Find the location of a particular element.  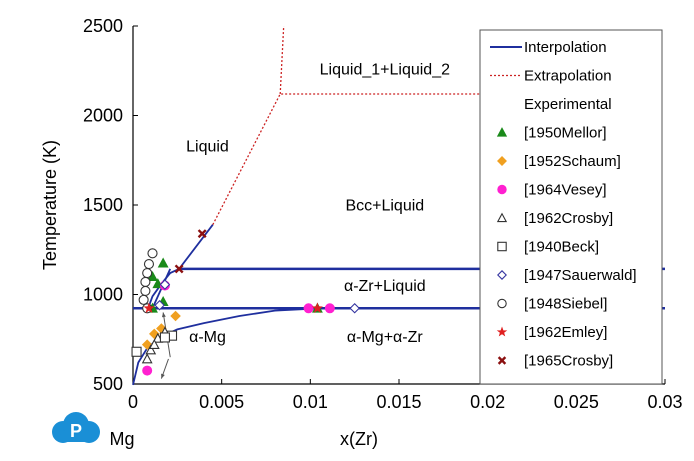

x-tick-label: 0 is located at coordinates (133, 402).